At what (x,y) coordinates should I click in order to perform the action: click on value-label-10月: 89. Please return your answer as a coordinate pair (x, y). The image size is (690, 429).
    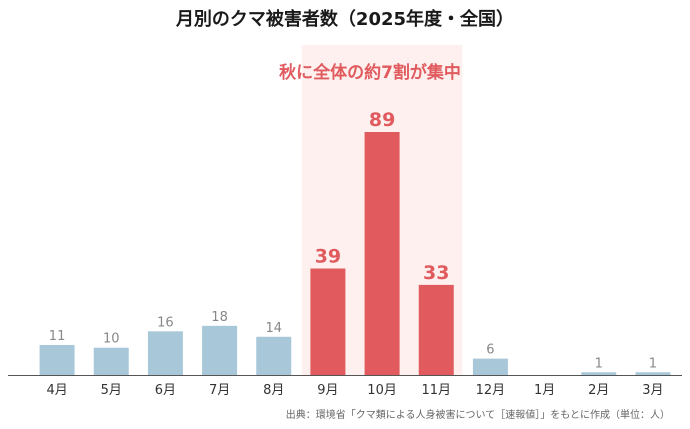
    Looking at the image, I should click on (382, 120).